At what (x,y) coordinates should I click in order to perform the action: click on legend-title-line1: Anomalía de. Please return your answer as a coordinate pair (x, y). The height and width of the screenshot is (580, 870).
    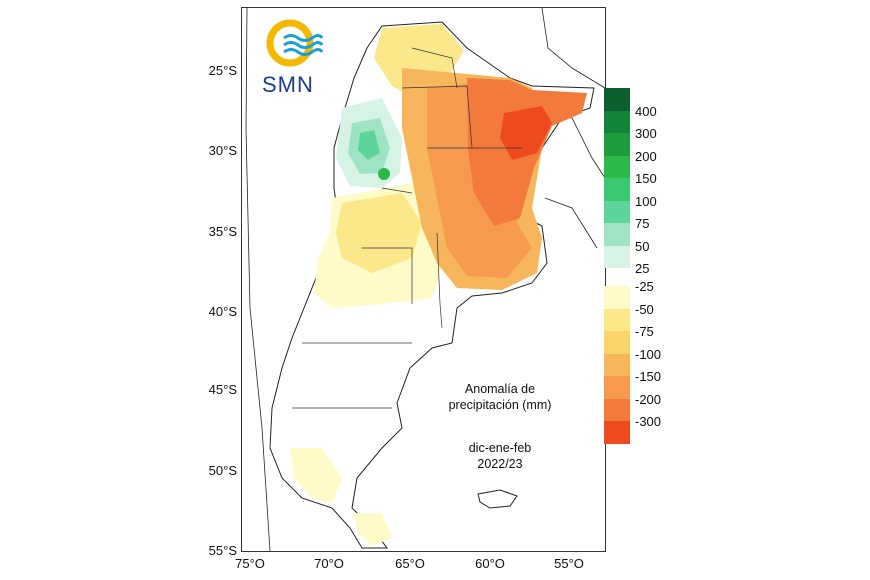
    Looking at the image, I should click on (500, 389).